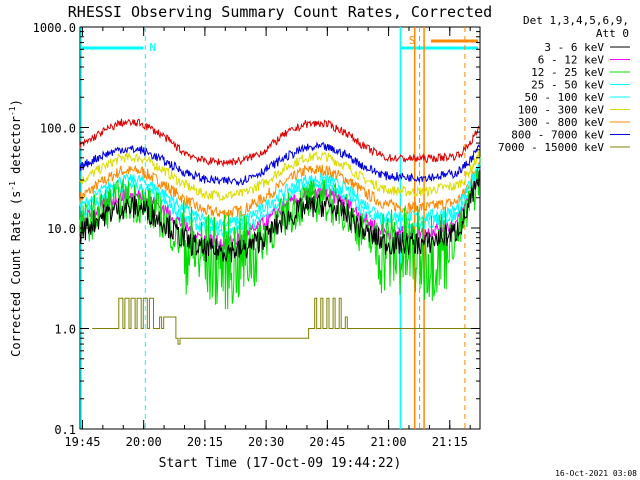  Describe the element at coordinates (65, 330) in the screenshot. I see `y-tick-label: 1.0` at that location.